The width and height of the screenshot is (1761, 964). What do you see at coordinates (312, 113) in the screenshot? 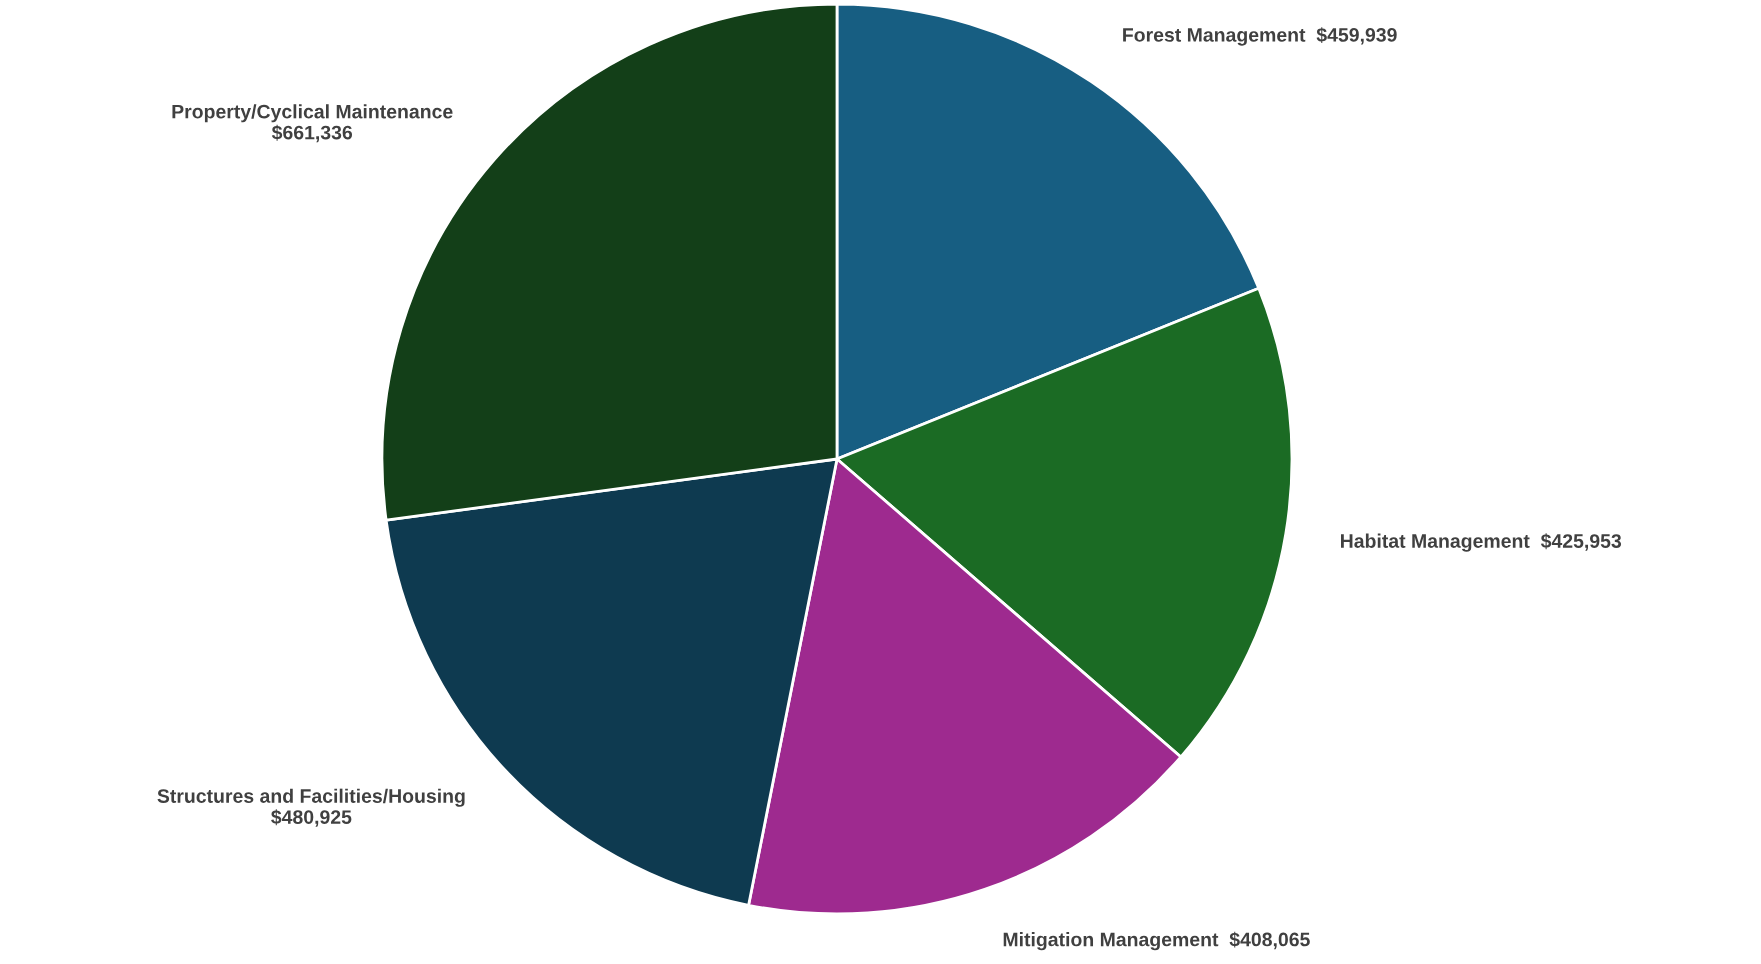
I see `slice-label: Property/Cyclical Maintenance` at bounding box center [312, 113].